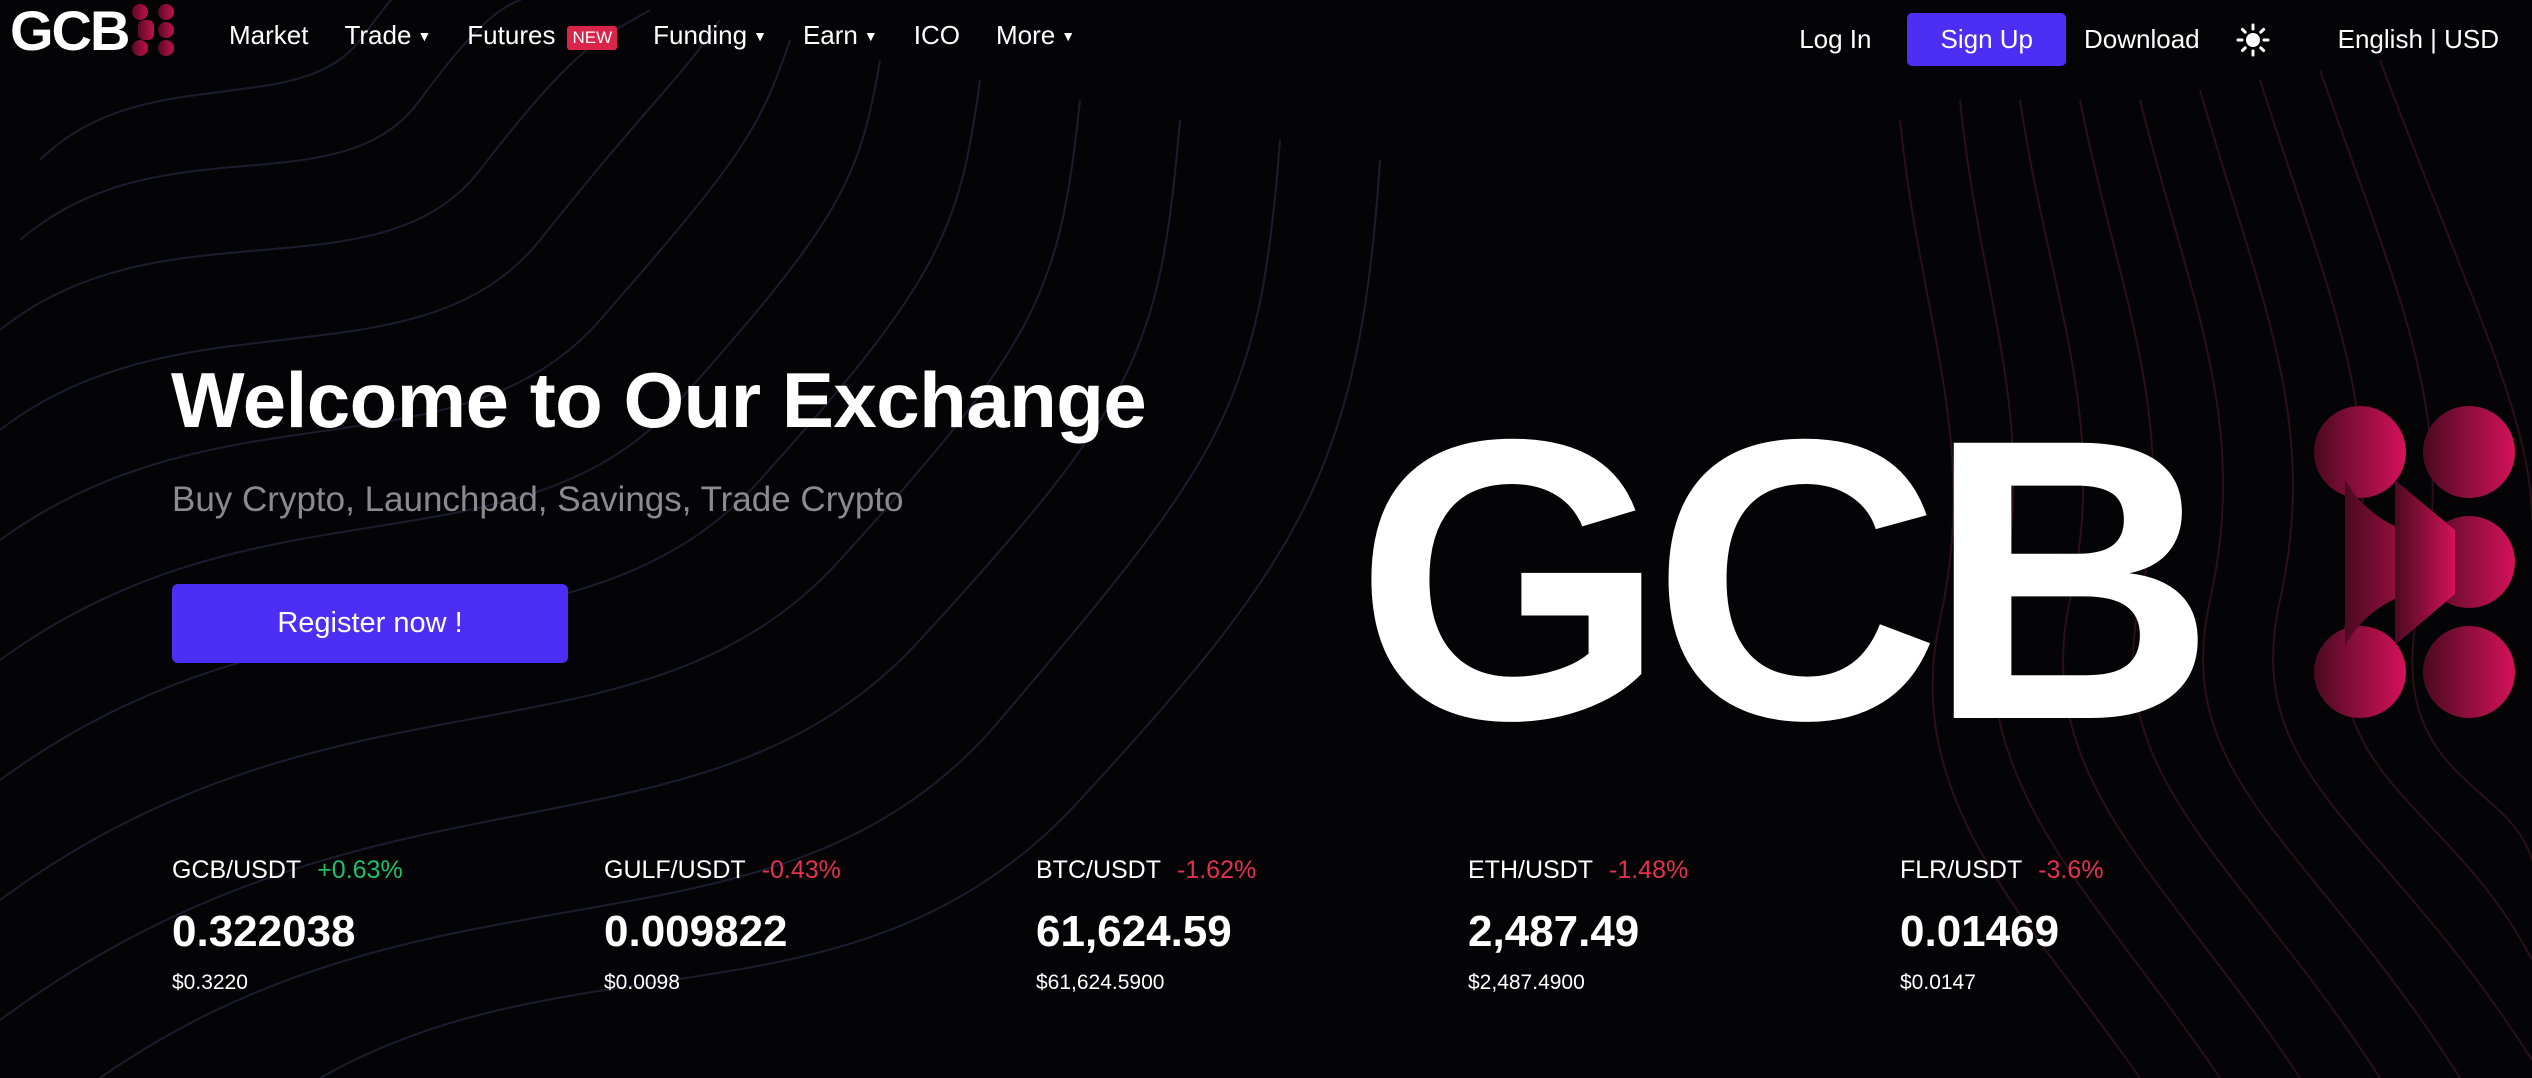 This screenshot has height=1078, width=2532. I want to click on nav-item-earn: Earn ▼, so click(840, 35).